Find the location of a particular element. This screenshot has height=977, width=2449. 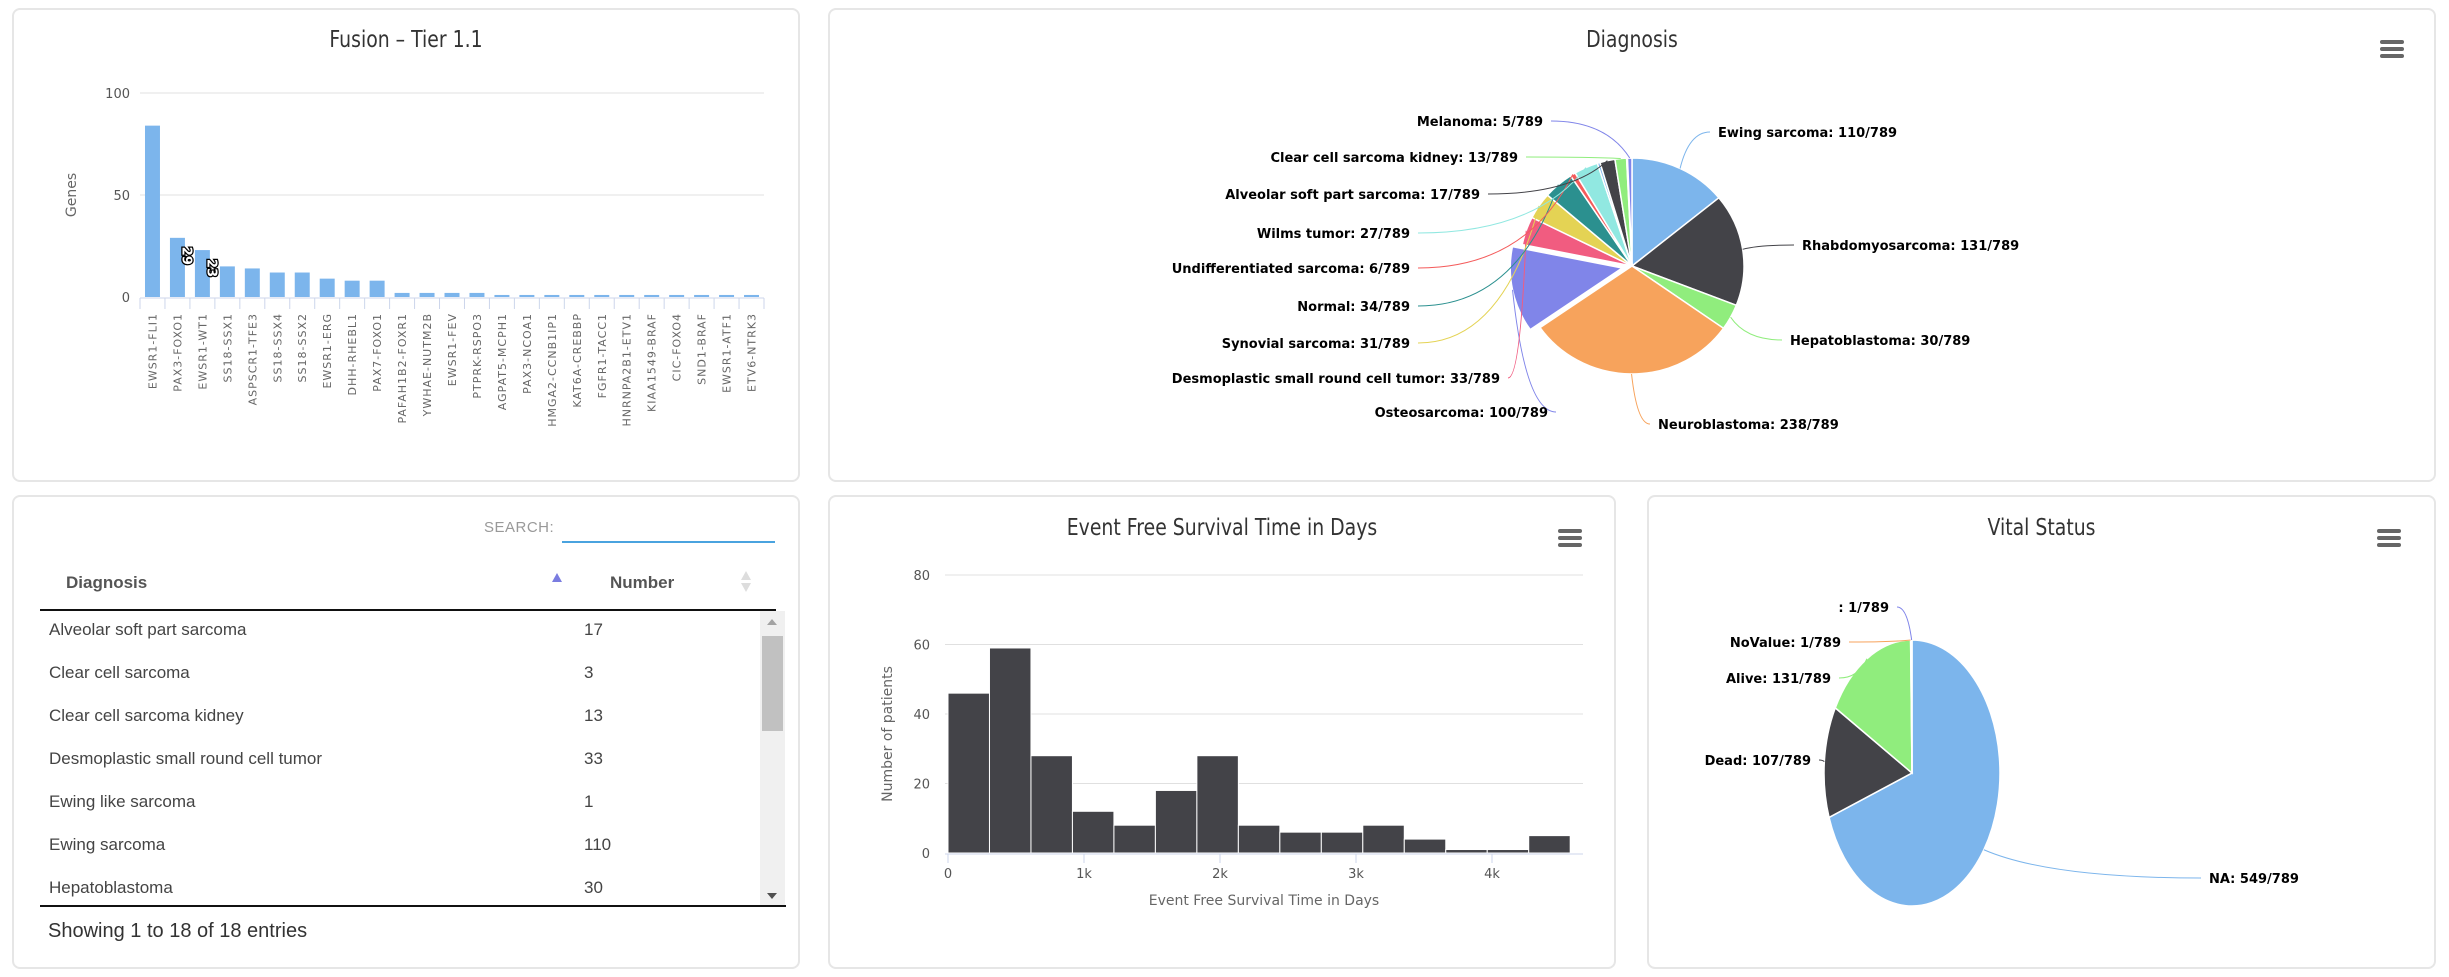

search-input is located at coordinates (668, 527).